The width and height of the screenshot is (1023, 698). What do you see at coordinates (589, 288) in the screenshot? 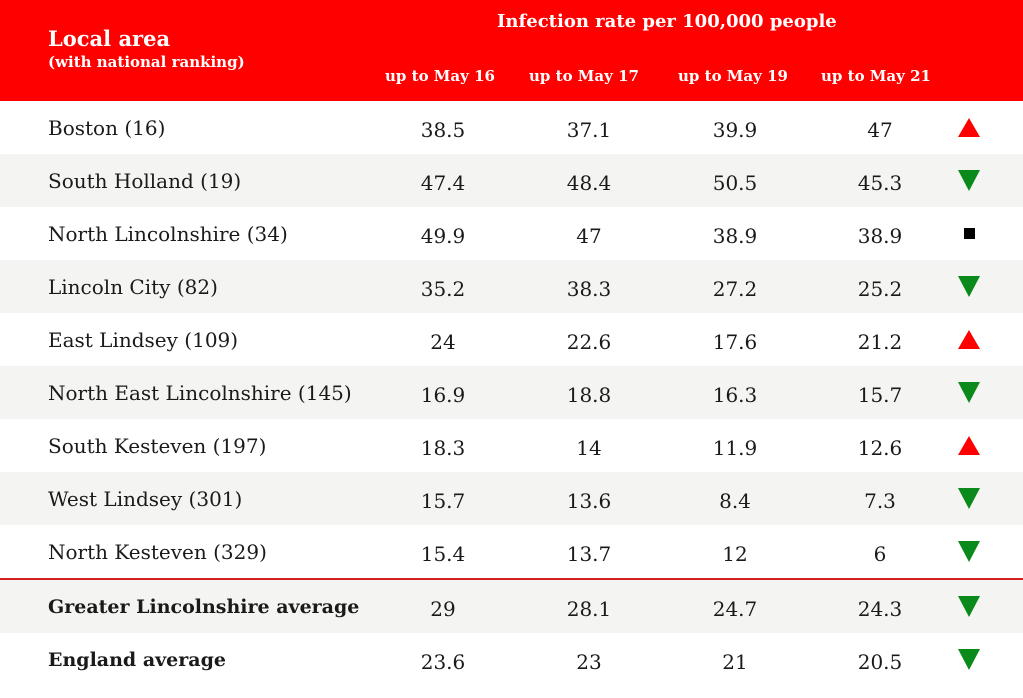
I see `rate-value: 38.3` at bounding box center [589, 288].